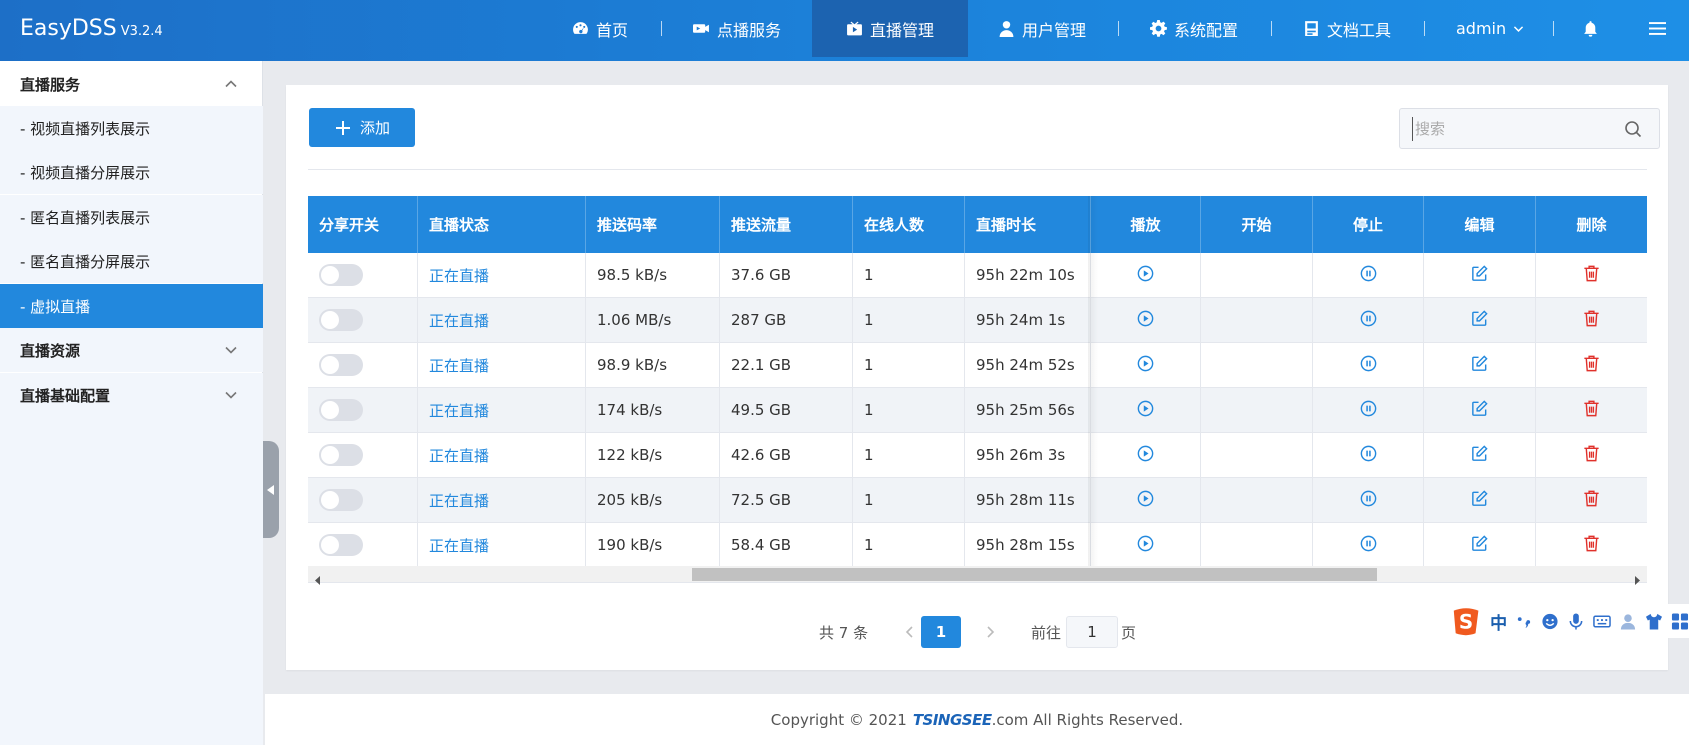 The width and height of the screenshot is (1689, 745). I want to click on punctuation-icon, so click(1524, 621).